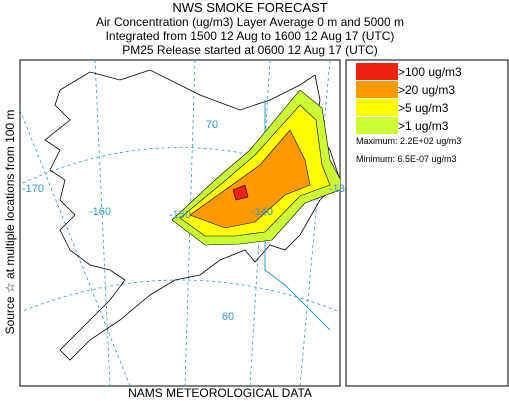  Describe the element at coordinates (262, 212) in the screenshot. I see `map-label: -140` at that location.